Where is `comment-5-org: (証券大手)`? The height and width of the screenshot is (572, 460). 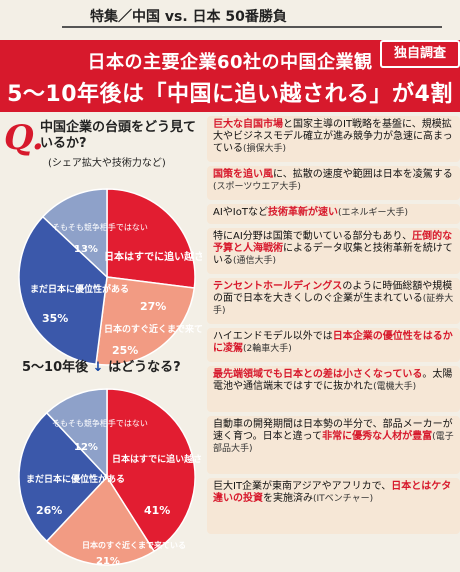 comment-5-org: (証券大手) is located at coordinates (333, 305).